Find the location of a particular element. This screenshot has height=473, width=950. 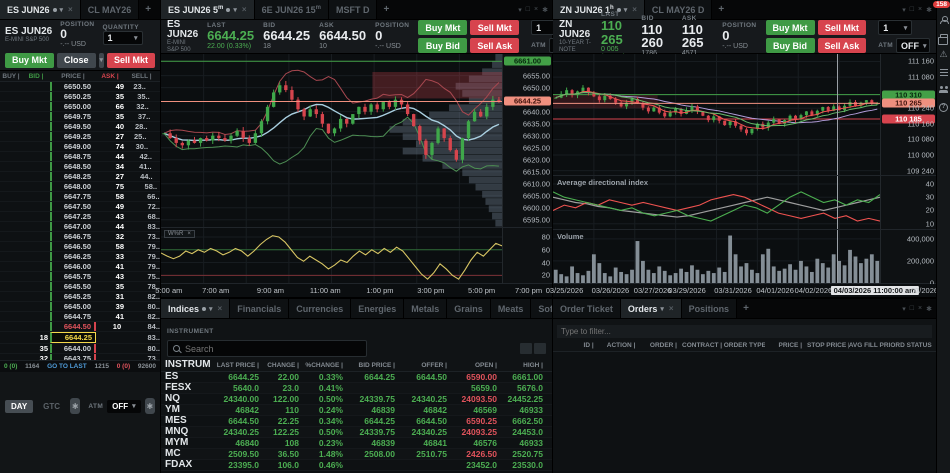

ladder-row: 6649.00 74 30.. is located at coordinates (80, 147).